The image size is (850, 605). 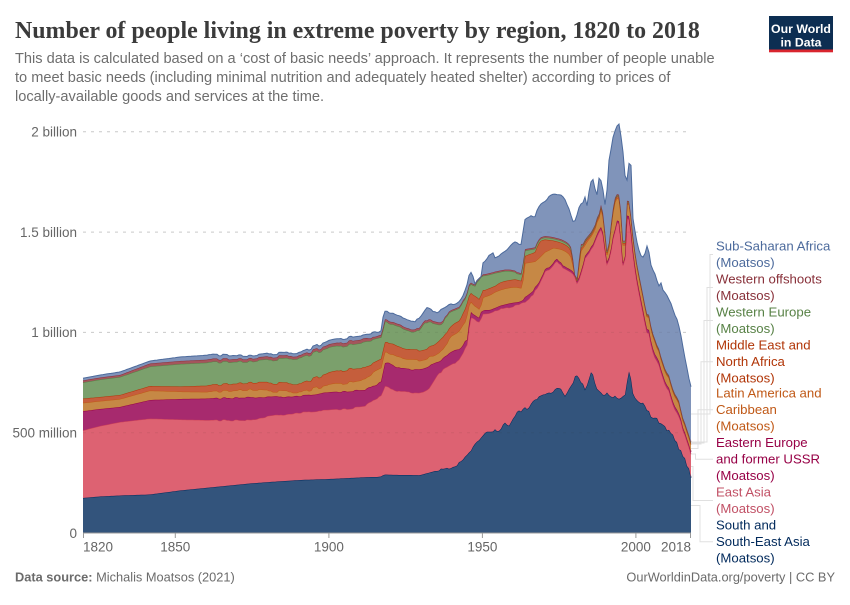 I want to click on svg-text: 2000, so click(x=636, y=547).